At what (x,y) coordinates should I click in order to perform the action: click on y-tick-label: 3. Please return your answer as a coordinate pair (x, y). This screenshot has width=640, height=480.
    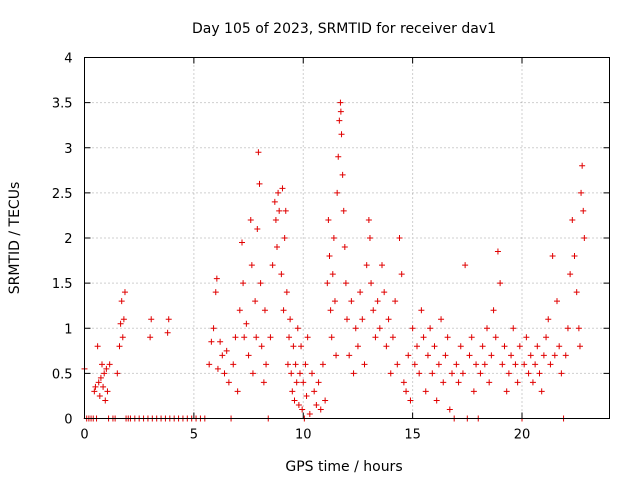
    Looking at the image, I should click on (68, 149).